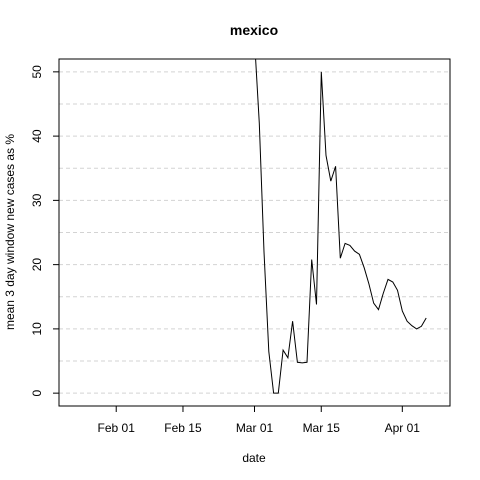 The image size is (480, 480). What do you see at coordinates (44, 230) in the screenshot?
I see `y-axis: 0 10 20 30 40 50` at bounding box center [44, 230].